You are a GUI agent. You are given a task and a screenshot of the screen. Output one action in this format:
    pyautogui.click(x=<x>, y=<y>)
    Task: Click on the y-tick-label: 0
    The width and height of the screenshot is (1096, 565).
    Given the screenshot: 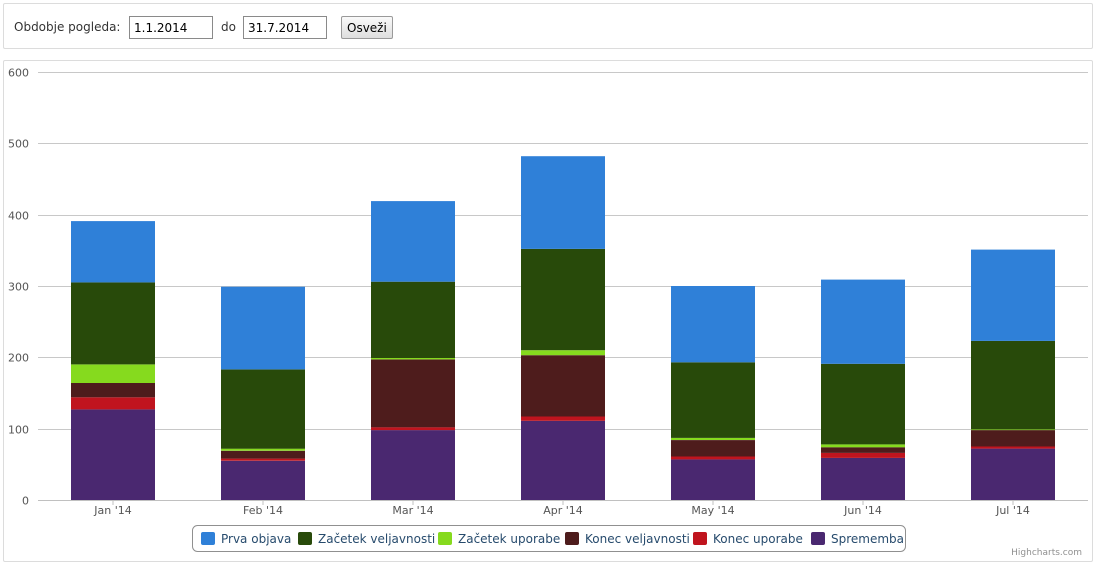 What is the action you would take?
    pyautogui.click(x=25, y=501)
    